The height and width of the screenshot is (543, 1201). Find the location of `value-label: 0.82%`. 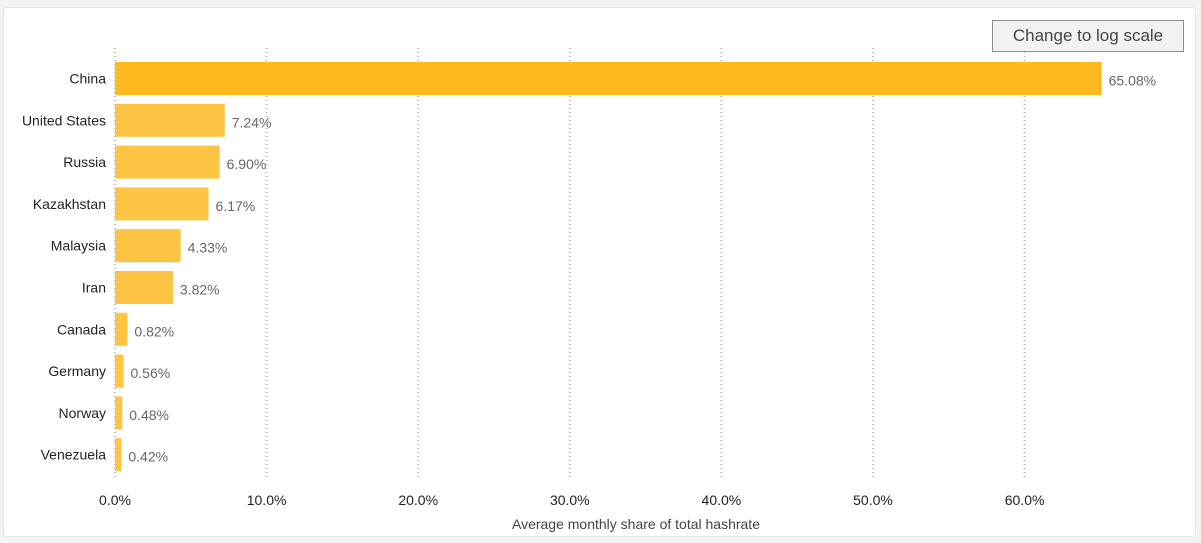

value-label: 0.82% is located at coordinates (154, 331).